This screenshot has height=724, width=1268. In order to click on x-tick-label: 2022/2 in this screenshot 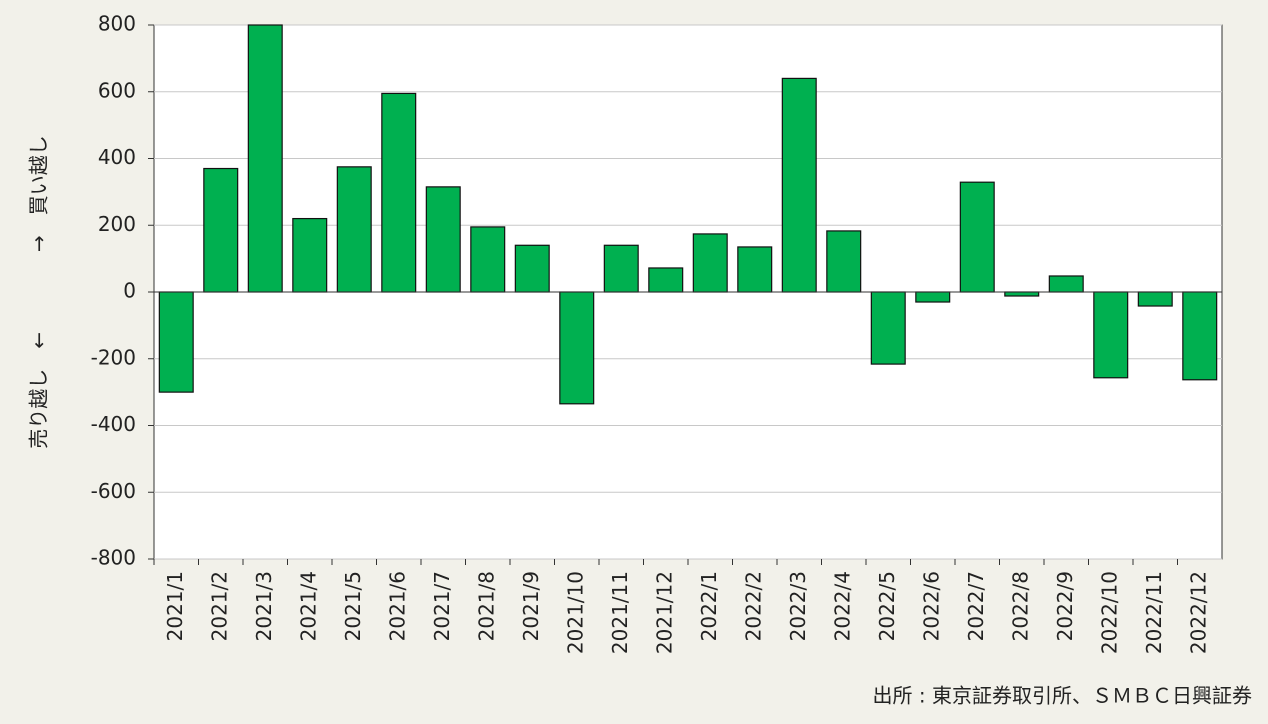, I will do `click(753, 606)`.